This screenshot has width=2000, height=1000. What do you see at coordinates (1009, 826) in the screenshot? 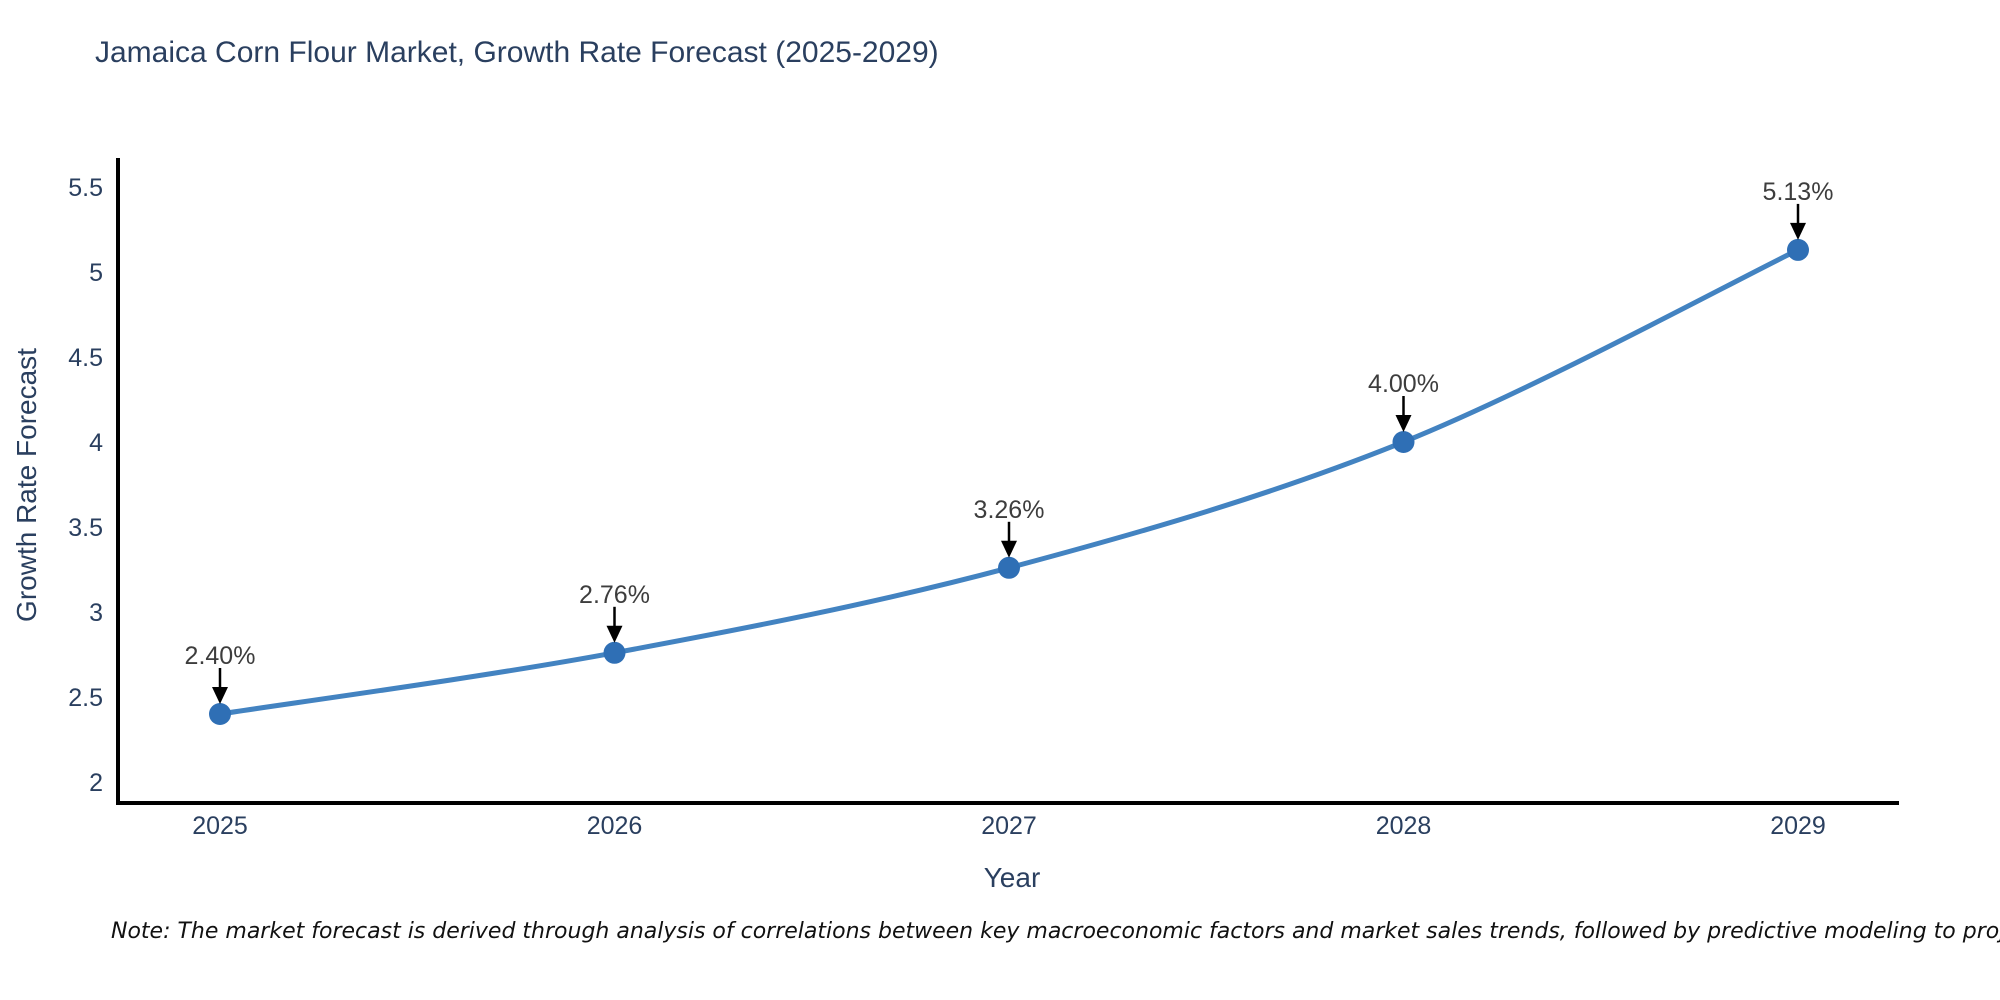
I see `x-tick-label: 2027` at bounding box center [1009, 826].